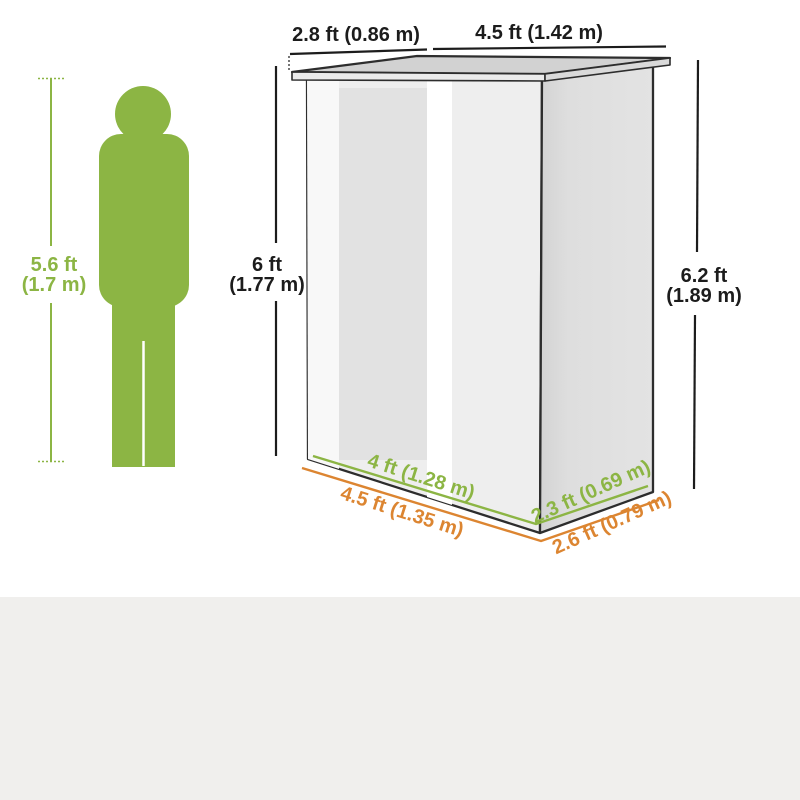  I want to click on rear-height-label: 6.2 ft (1.89 m), so click(704, 286).